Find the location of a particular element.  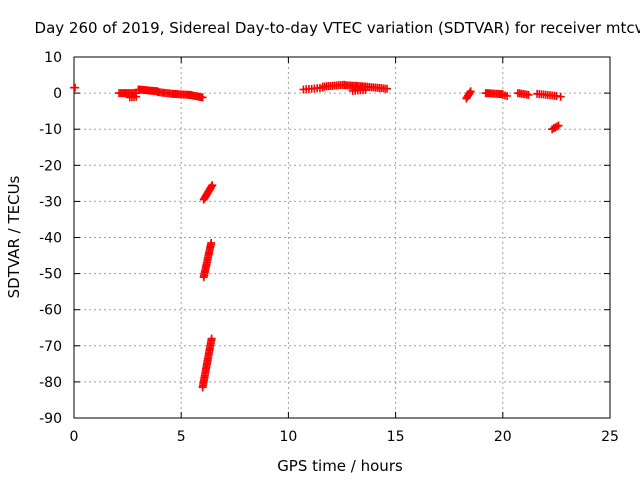

y-tick-label: -50 is located at coordinates (50, 275).